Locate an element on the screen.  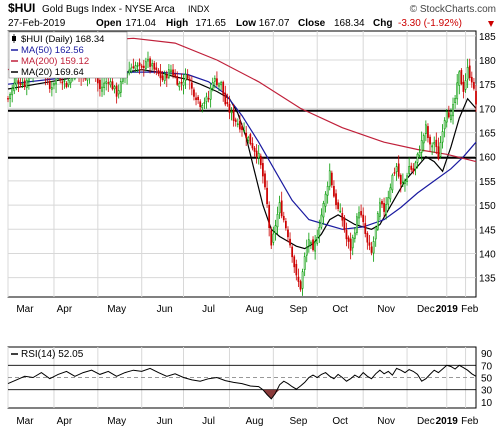
legend-entry: MA(200) 159.12 is located at coordinates (55, 61).